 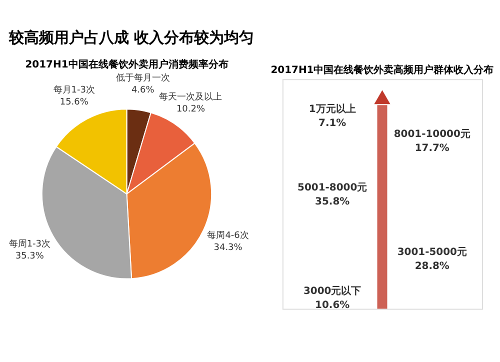 I want to click on data-label: 35.3%, so click(x=29, y=256).